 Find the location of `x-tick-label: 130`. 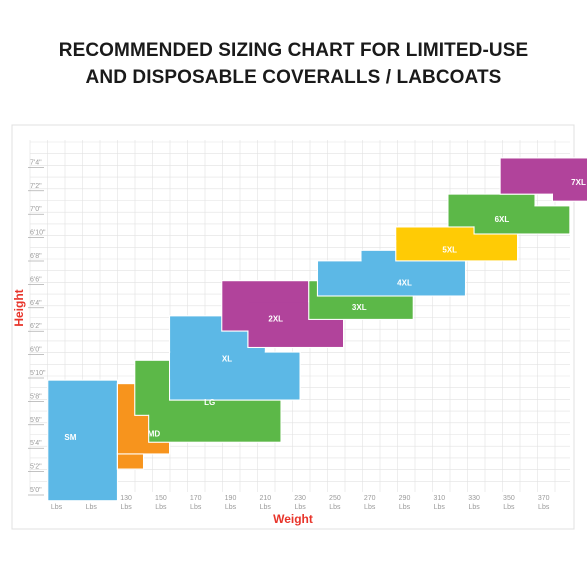

x-tick-label: 130 is located at coordinates (126, 498).